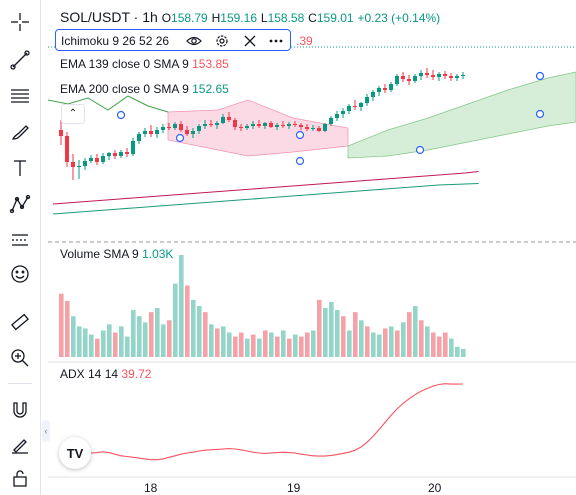 The height and width of the screenshot is (495, 576). Describe the element at coordinates (73, 114) in the screenshot. I see `collapse-legend-button: ⌃` at that location.